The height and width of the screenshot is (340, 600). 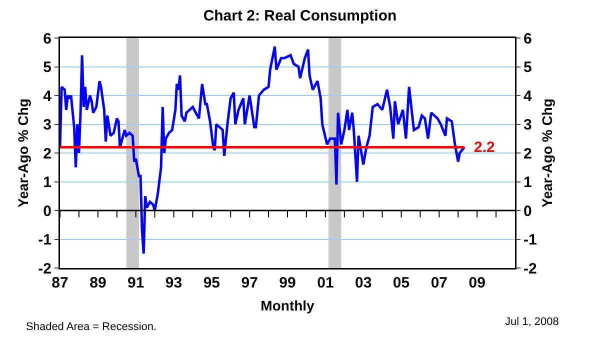 I want to click on y-tick-label: 0, so click(x=47, y=211).